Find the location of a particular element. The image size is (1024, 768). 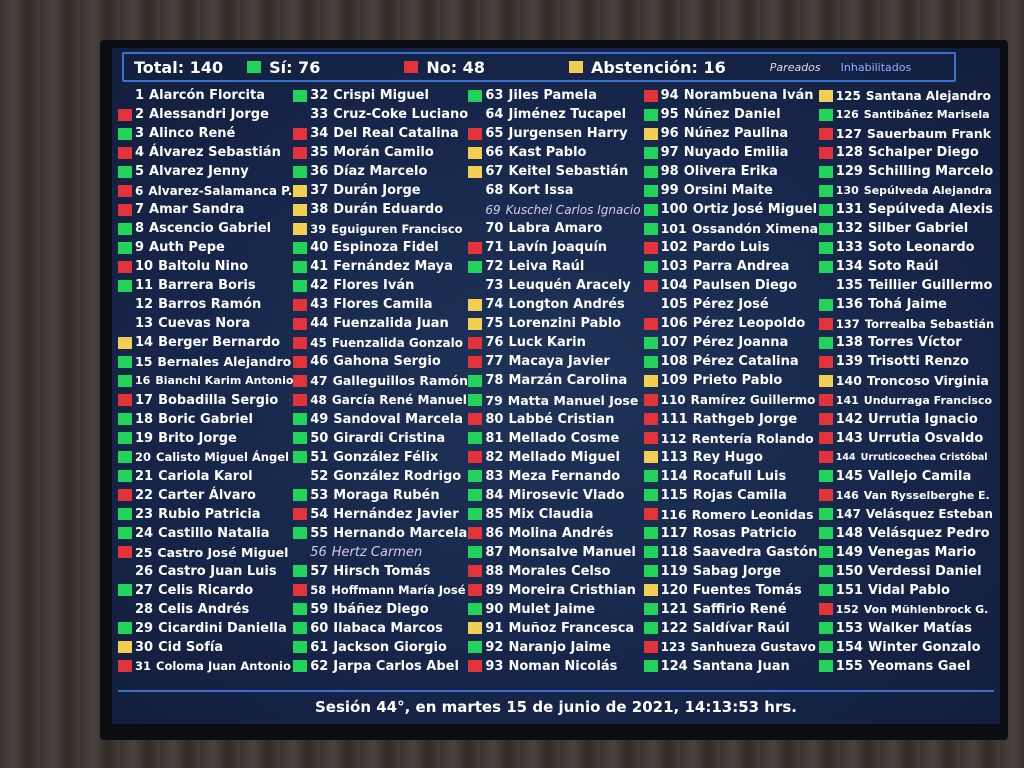

member-number: 23 is located at coordinates (144, 514).